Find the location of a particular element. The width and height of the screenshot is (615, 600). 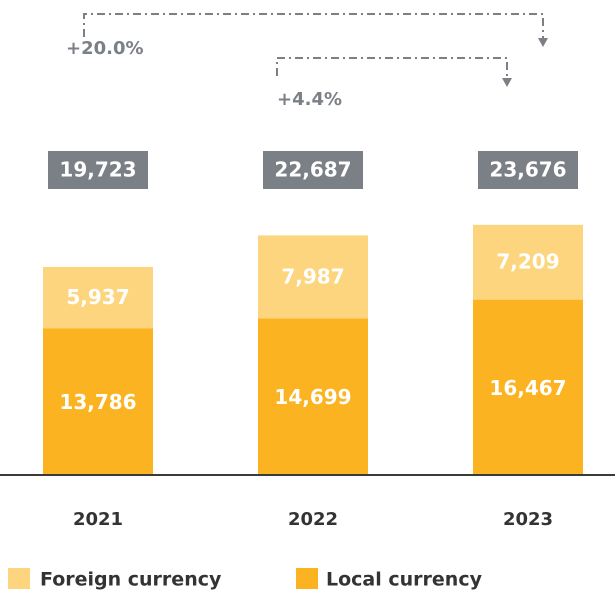

segment-label: 7,209 is located at coordinates (527, 262).